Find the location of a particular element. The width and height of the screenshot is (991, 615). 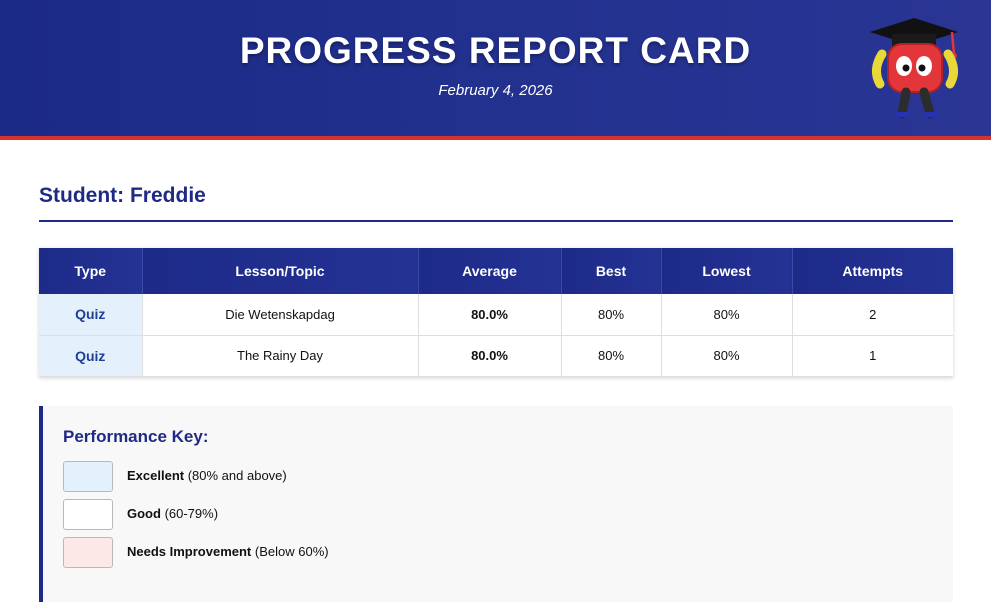

good-swatch is located at coordinates (88, 514).